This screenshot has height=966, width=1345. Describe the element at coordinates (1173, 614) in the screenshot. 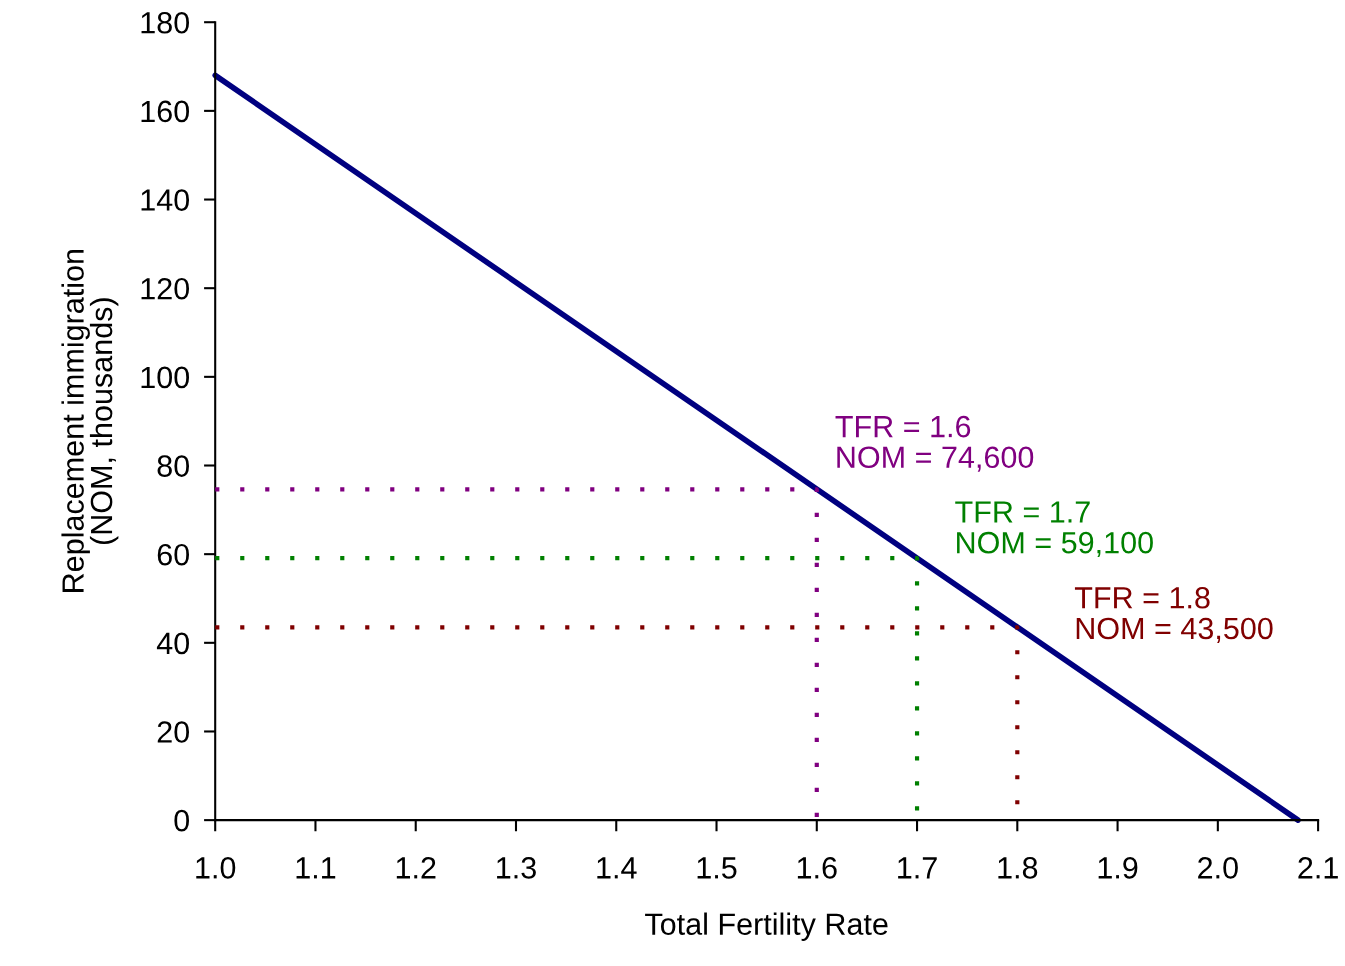

I see `annotation: TFR = 1.8 NOM = 43,500` at that location.